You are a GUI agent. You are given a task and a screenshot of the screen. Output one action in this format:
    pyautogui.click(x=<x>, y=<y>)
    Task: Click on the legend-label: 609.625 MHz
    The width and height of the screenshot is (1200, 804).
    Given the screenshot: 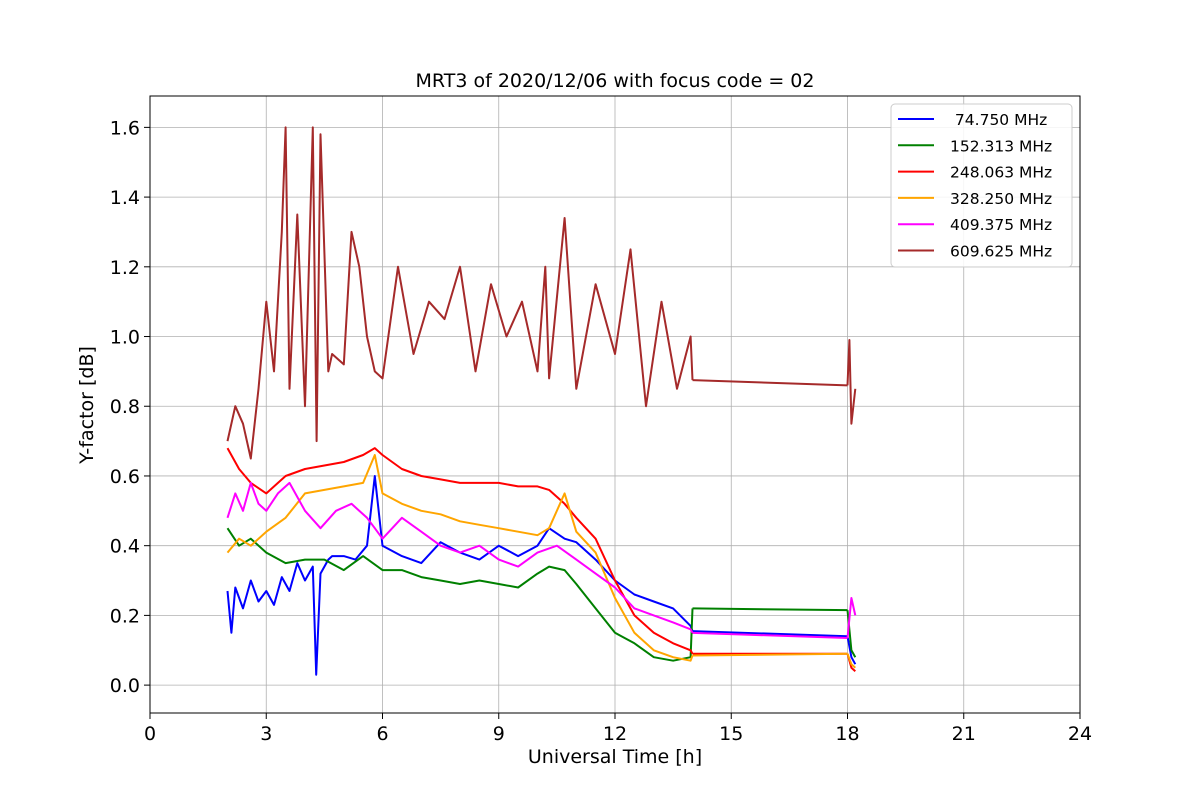 What is the action you would take?
    pyautogui.click(x=1001, y=252)
    